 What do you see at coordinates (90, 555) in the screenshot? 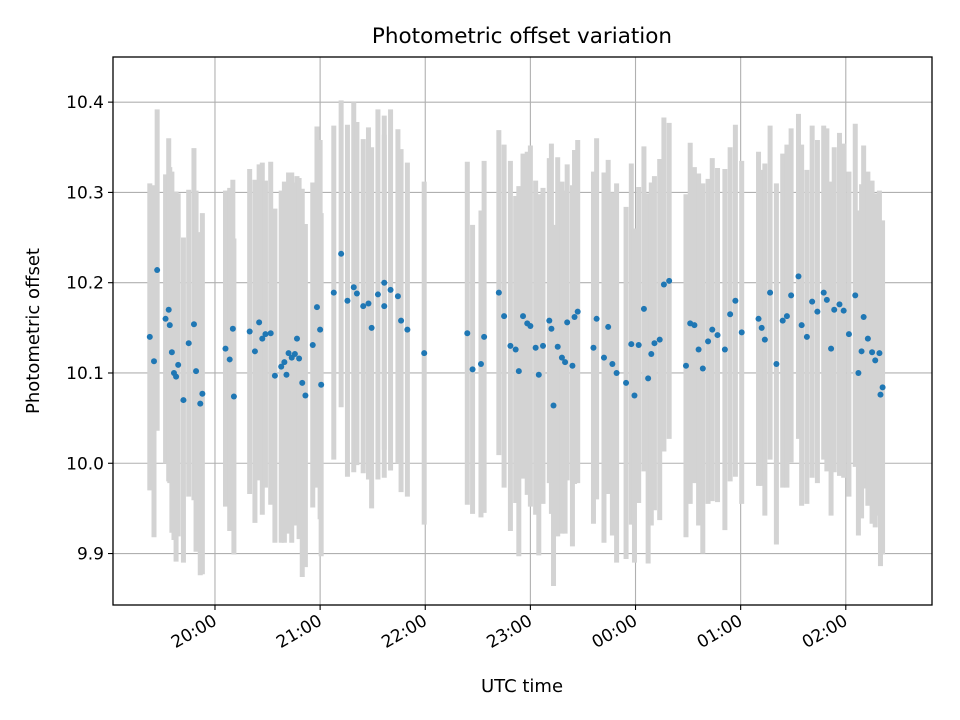
I see `y-tick-label: 9.9` at bounding box center [90, 555].